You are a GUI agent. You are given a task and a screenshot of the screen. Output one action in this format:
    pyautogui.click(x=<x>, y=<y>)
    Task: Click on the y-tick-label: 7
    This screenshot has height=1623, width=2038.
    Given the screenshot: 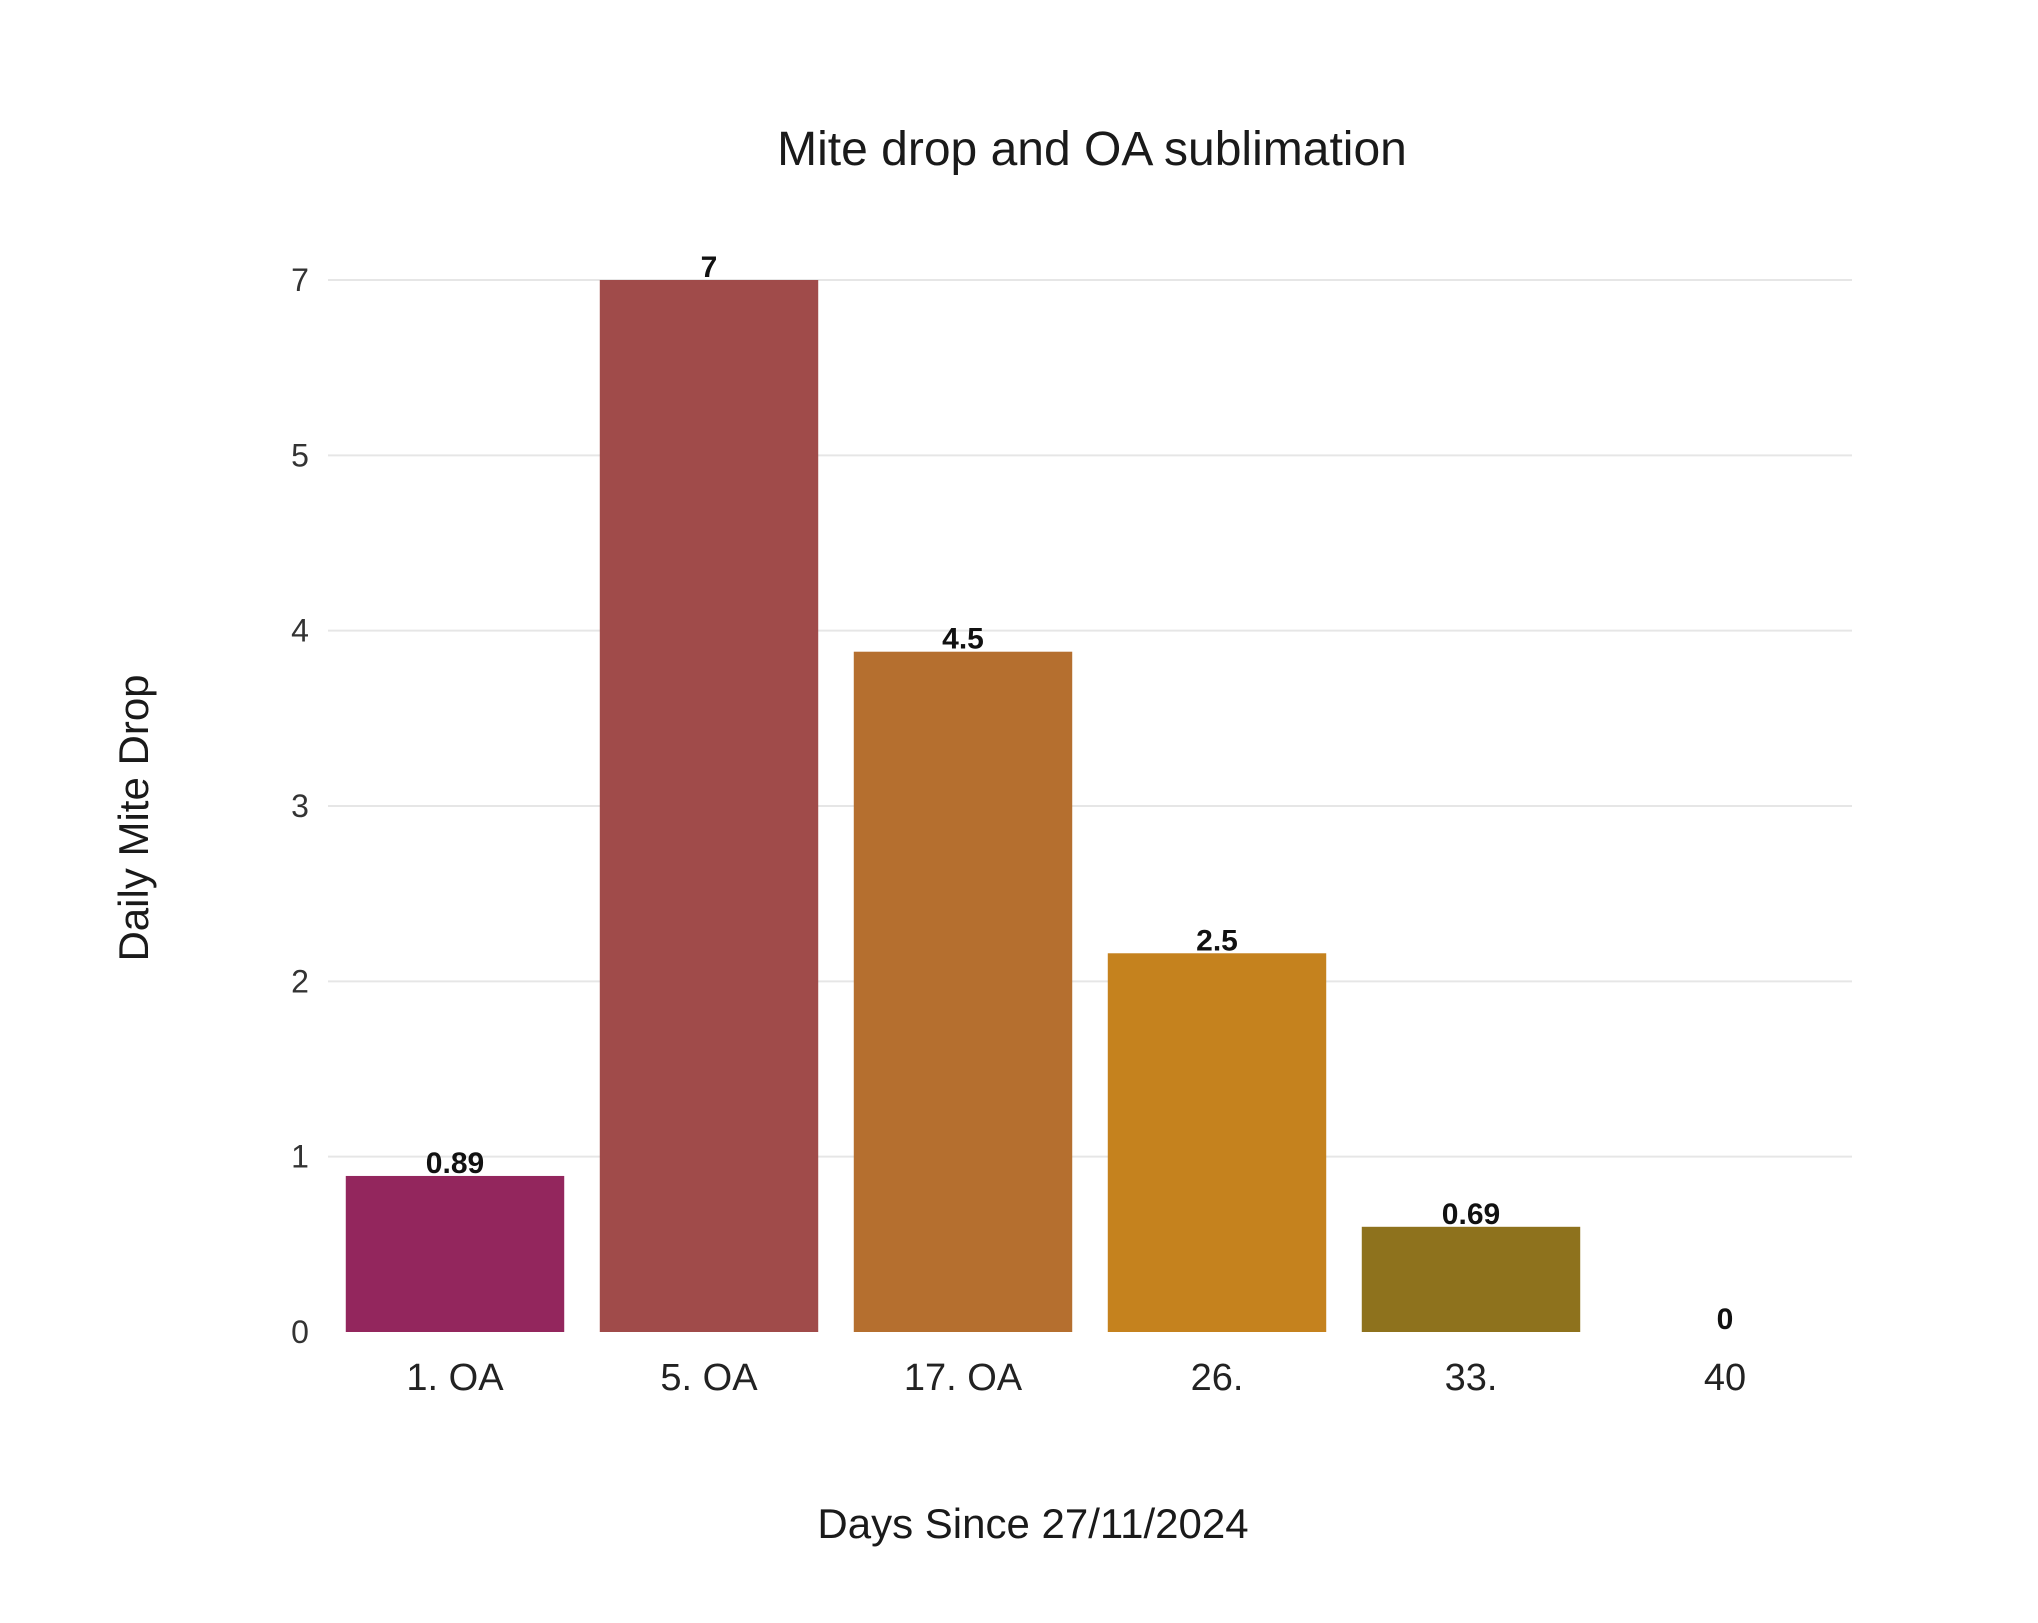 What is the action you would take?
    pyautogui.click(x=300, y=280)
    